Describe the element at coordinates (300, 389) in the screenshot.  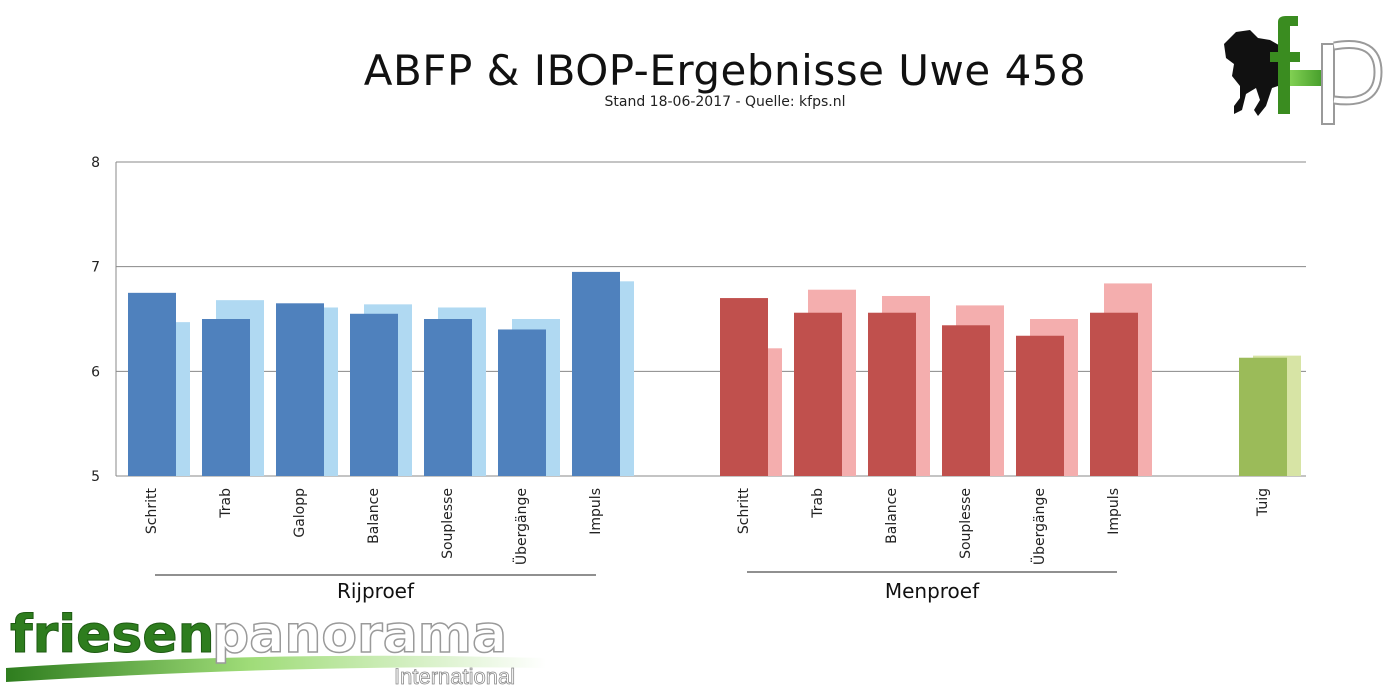
I see `bar-primary-galopp` at that location.